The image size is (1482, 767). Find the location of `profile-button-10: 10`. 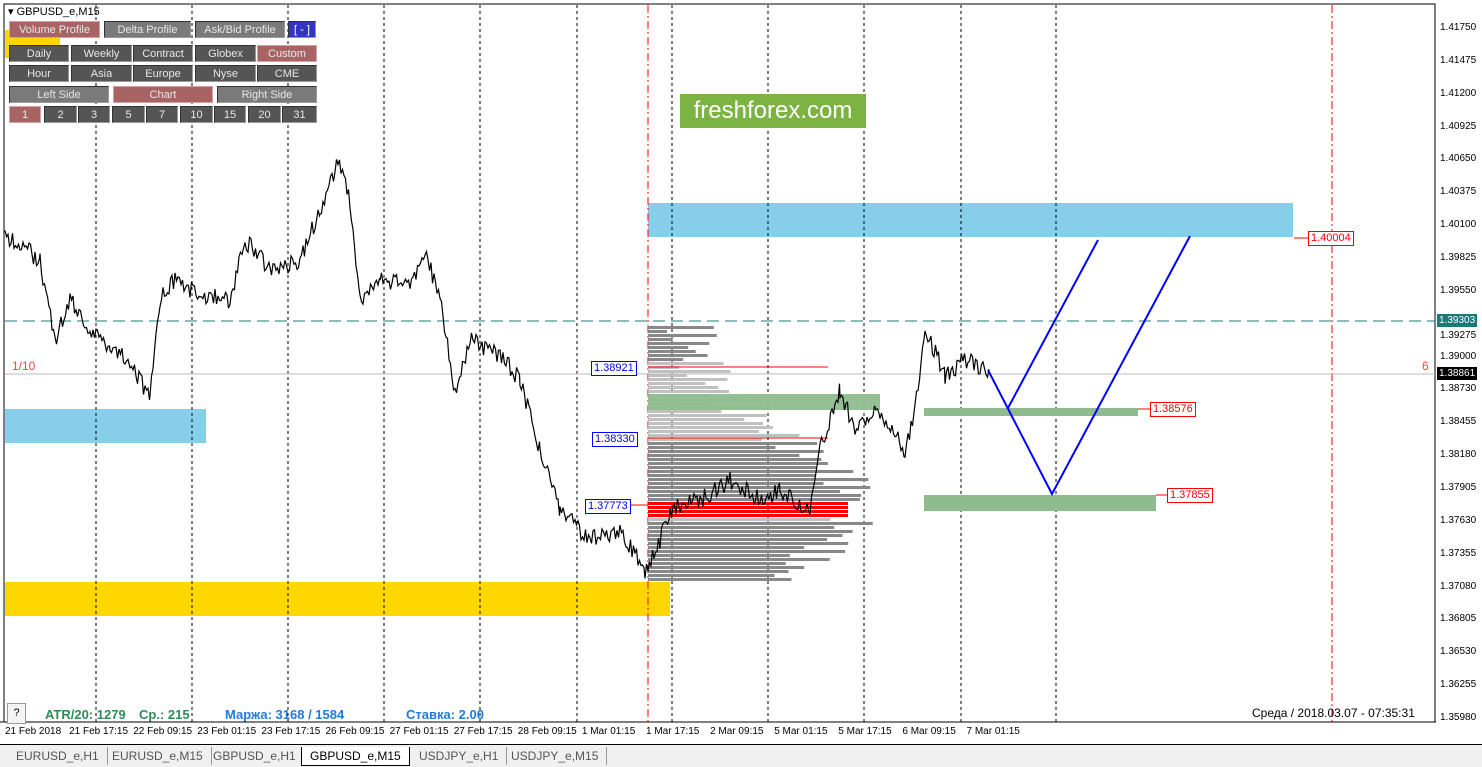

profile-button-10: 10 is located at coordinates (196, 114).